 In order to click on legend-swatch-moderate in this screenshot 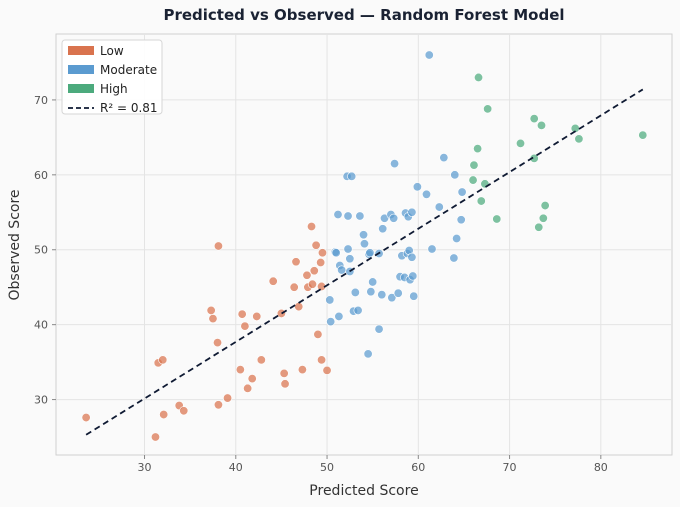, I will do `click(81, 69)`.